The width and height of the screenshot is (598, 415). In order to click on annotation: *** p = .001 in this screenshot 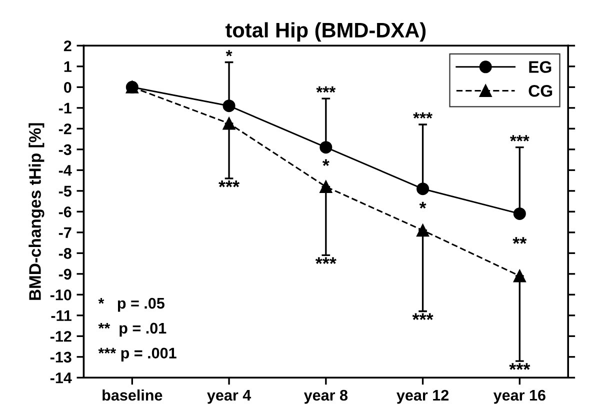, I will do `click(137, 355)`.